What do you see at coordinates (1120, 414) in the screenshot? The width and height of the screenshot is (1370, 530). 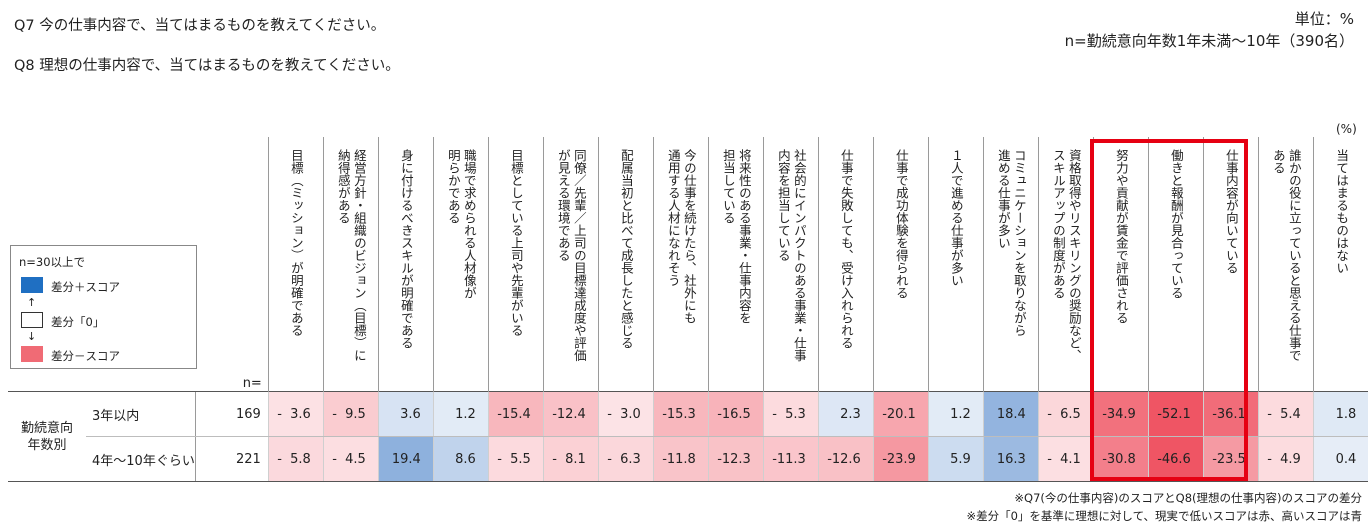 I see `value-cell: -34.9` at bounding box center [1120, 414].